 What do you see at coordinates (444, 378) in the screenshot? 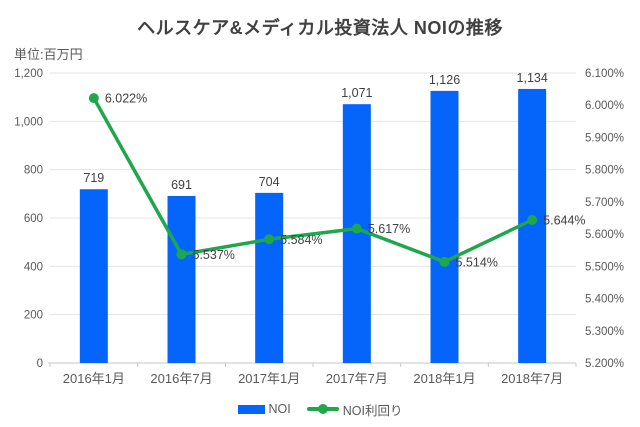
I see `x-axis-category-label: 2018年1月` at bounding box center [444, 378].